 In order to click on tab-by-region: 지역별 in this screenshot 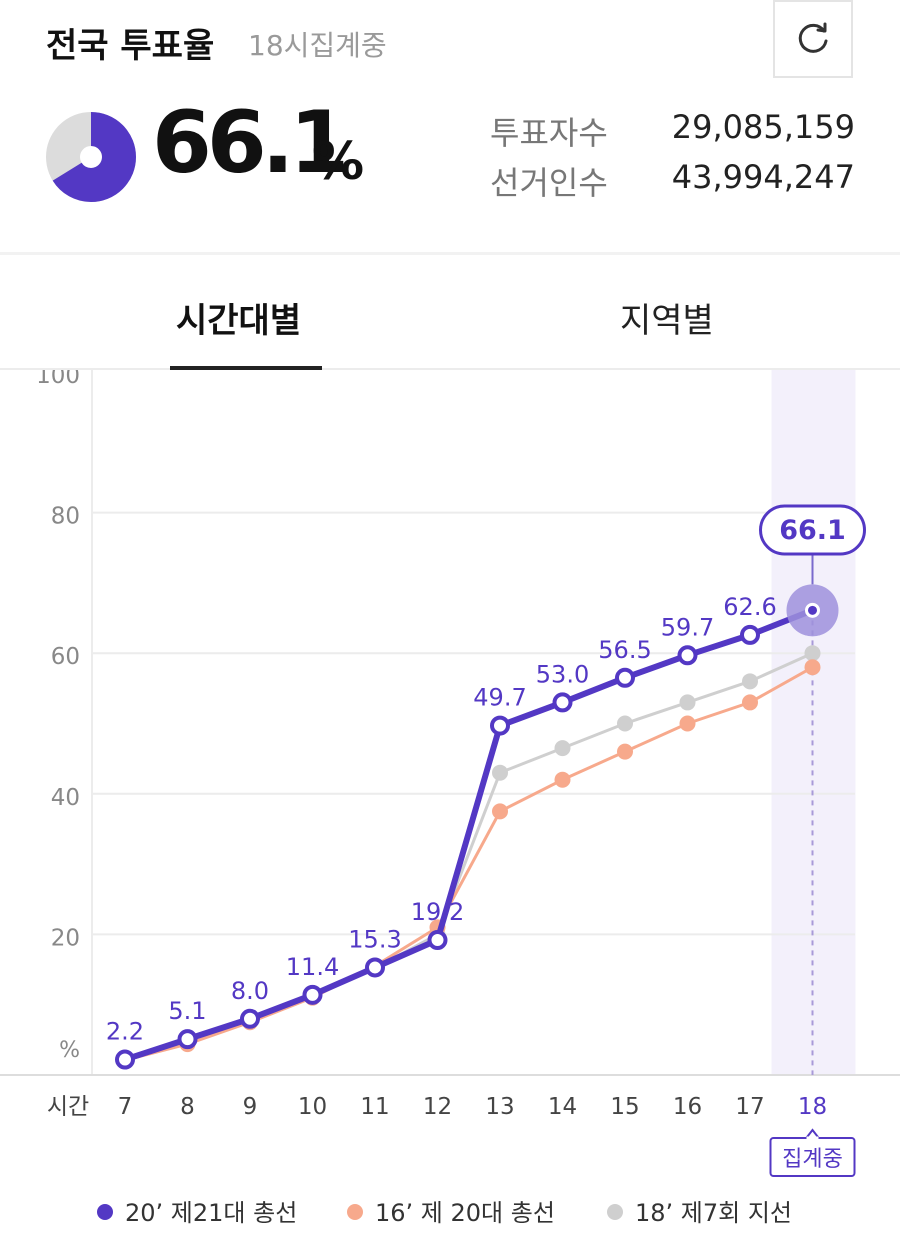, I will do `click(667, 321)`.